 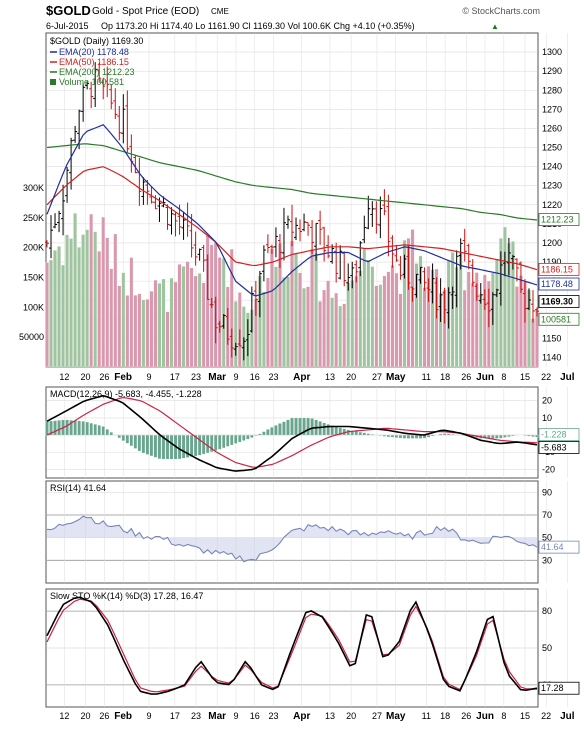 What do you see at coordinates (94, 52) in the screenshot?
I see `legend-entry: EMA(20) 1178.48` at bounding box center [94, 52].